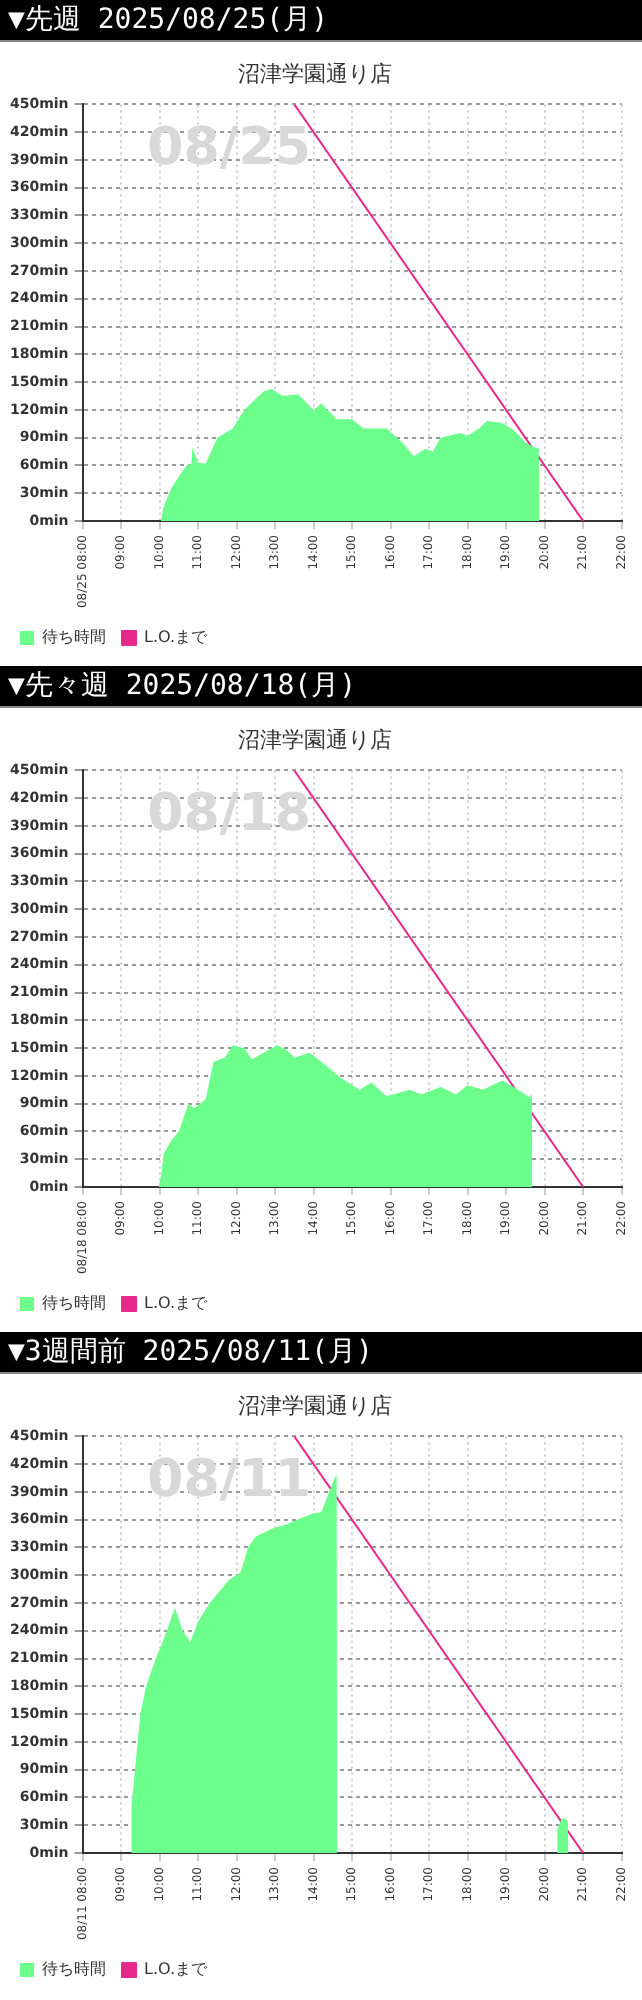  What do you see at coordinates (229, 1479) in the screenshot?
I see `annotation: 08/11` at bounding box center [229, 1479].